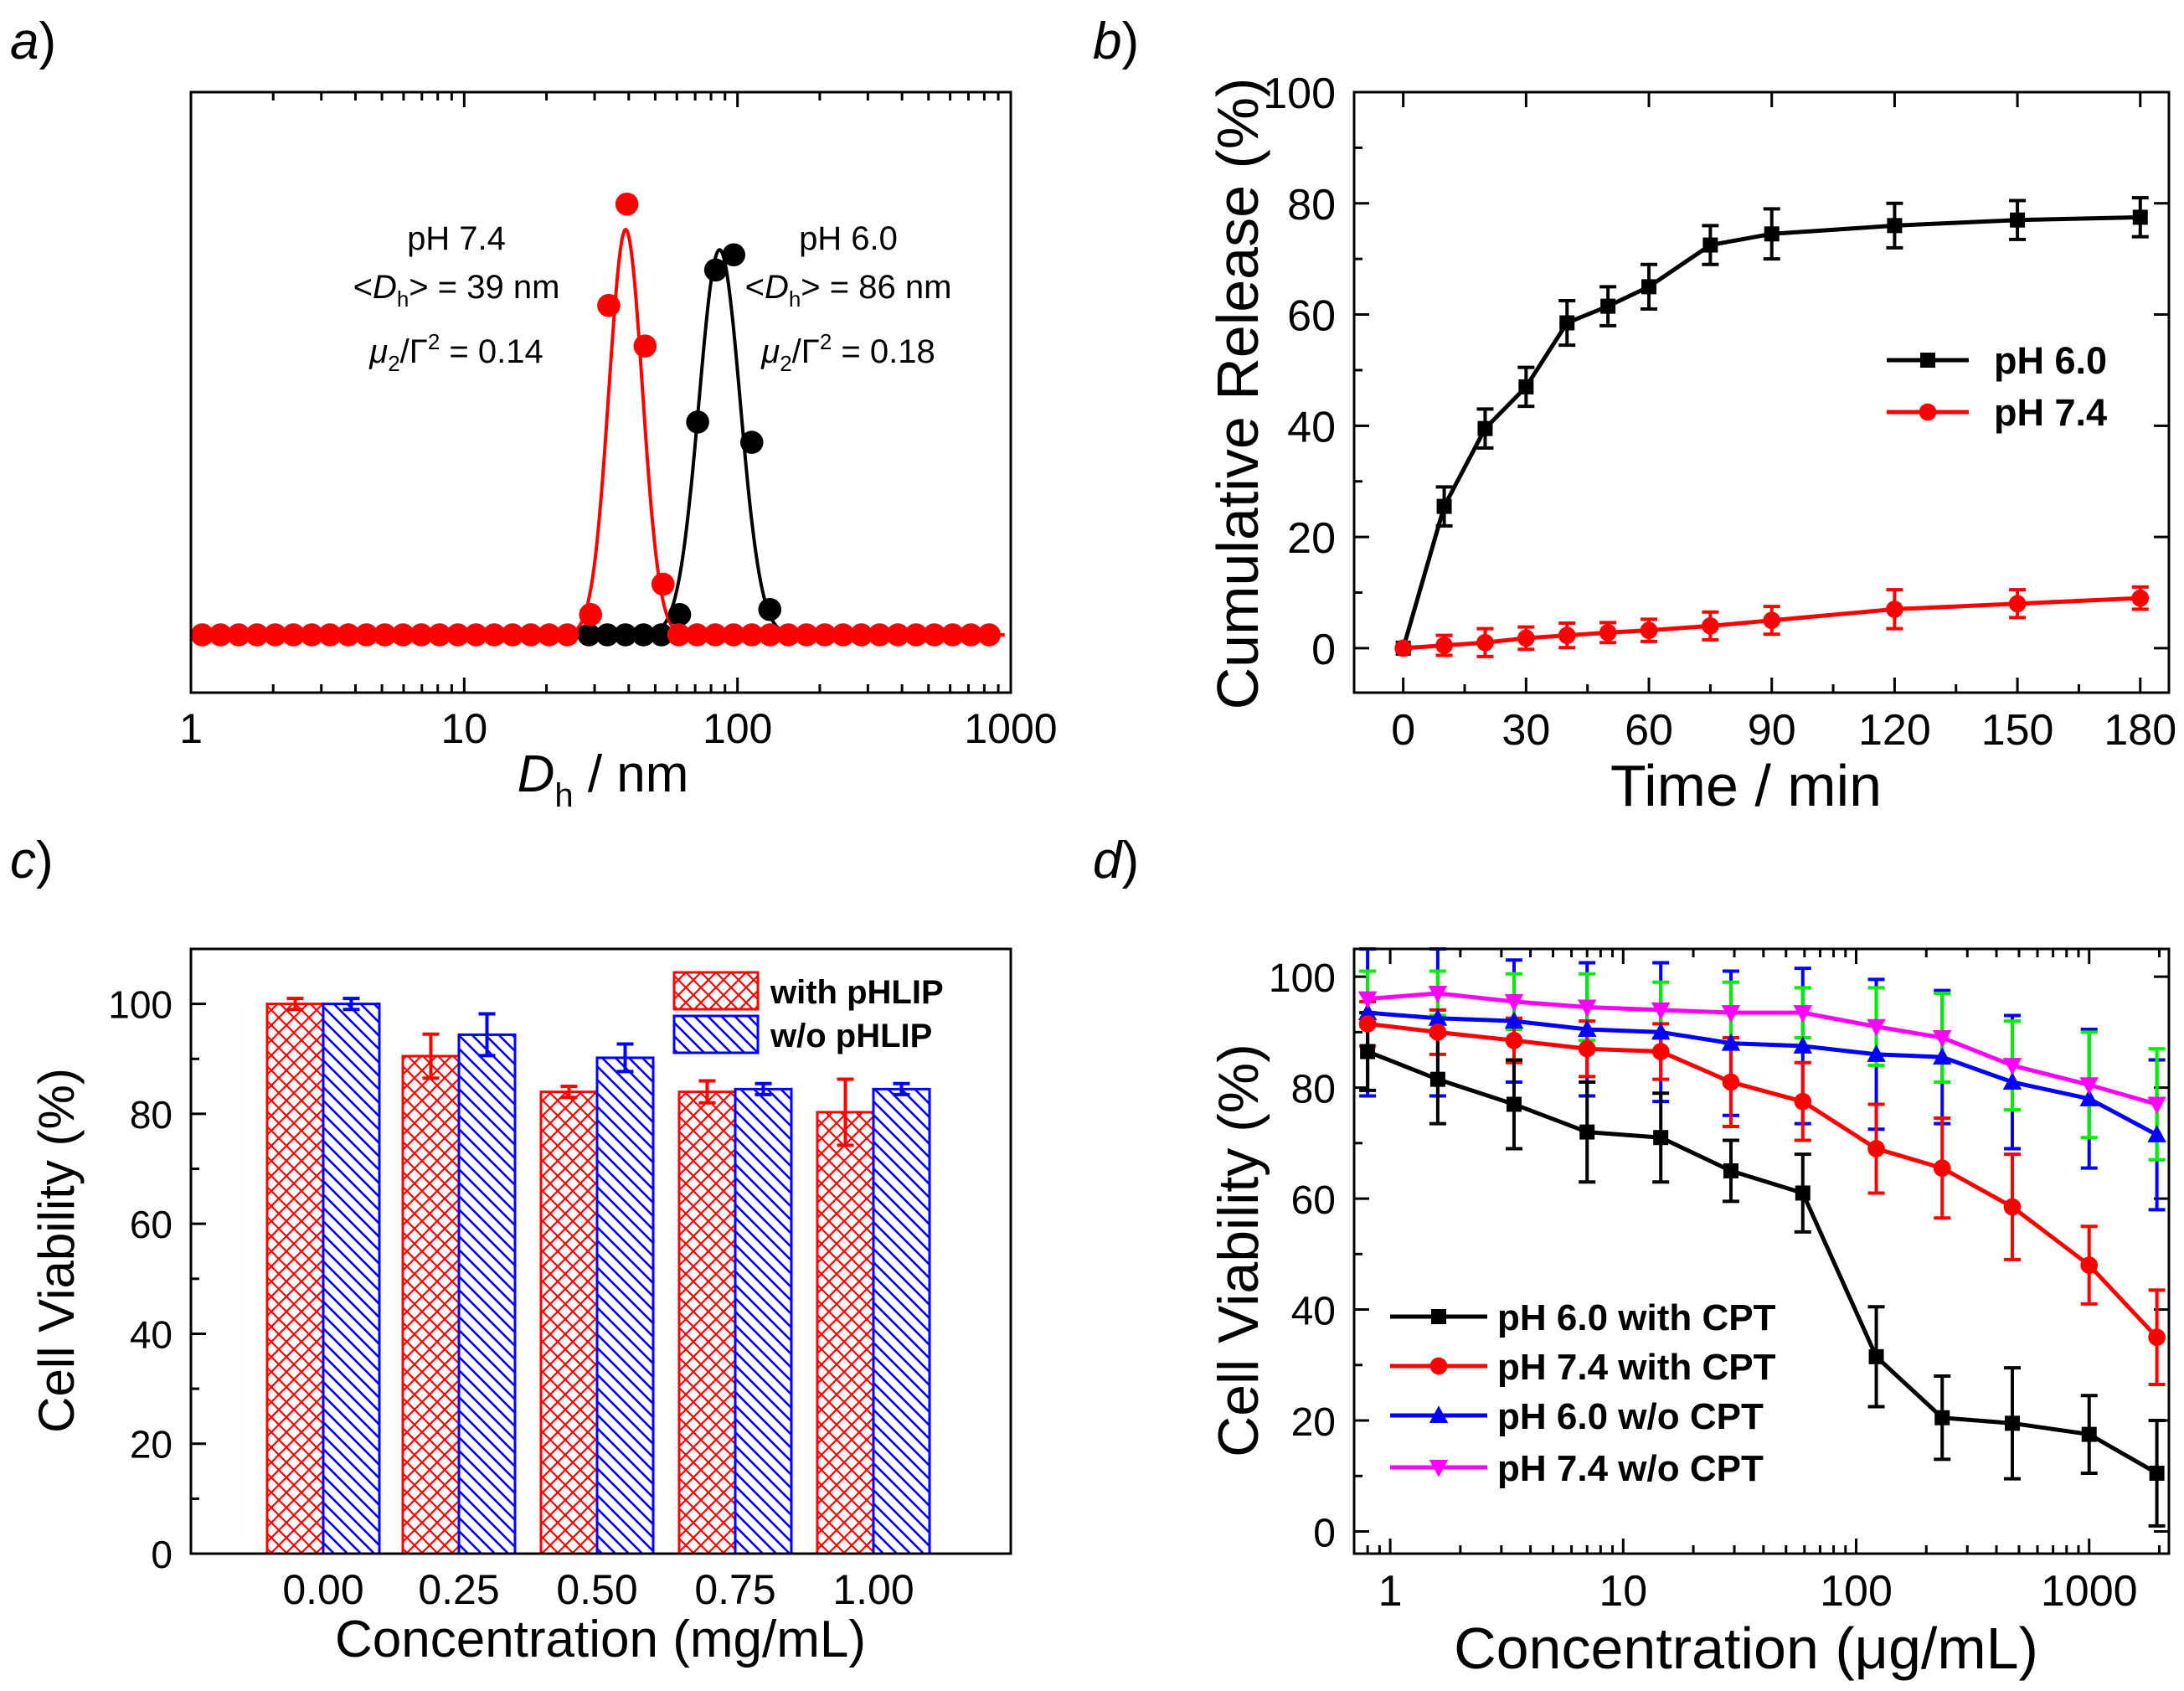  What do you see at coordinates (1623, 1591) in the screenshot?
I see `x-tick-label: 10` at bounding box center [1623, 1591].